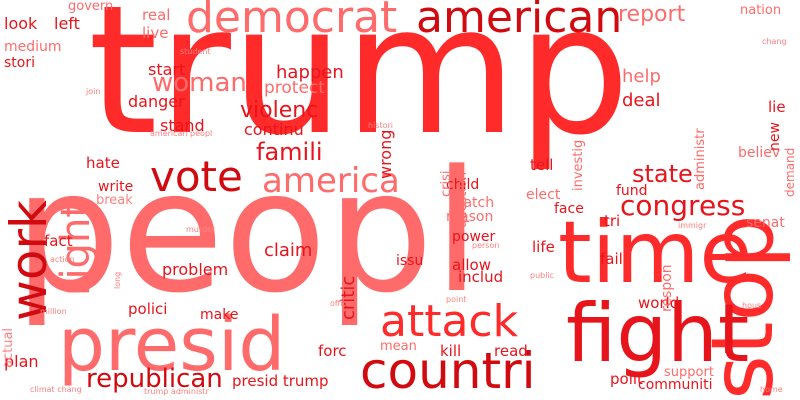 This screenshot has width=800, height=400. What do you see at coordinates (8, 347) in the screenshot?
I see `word-actual: actual` at bounding box center [8, 347].